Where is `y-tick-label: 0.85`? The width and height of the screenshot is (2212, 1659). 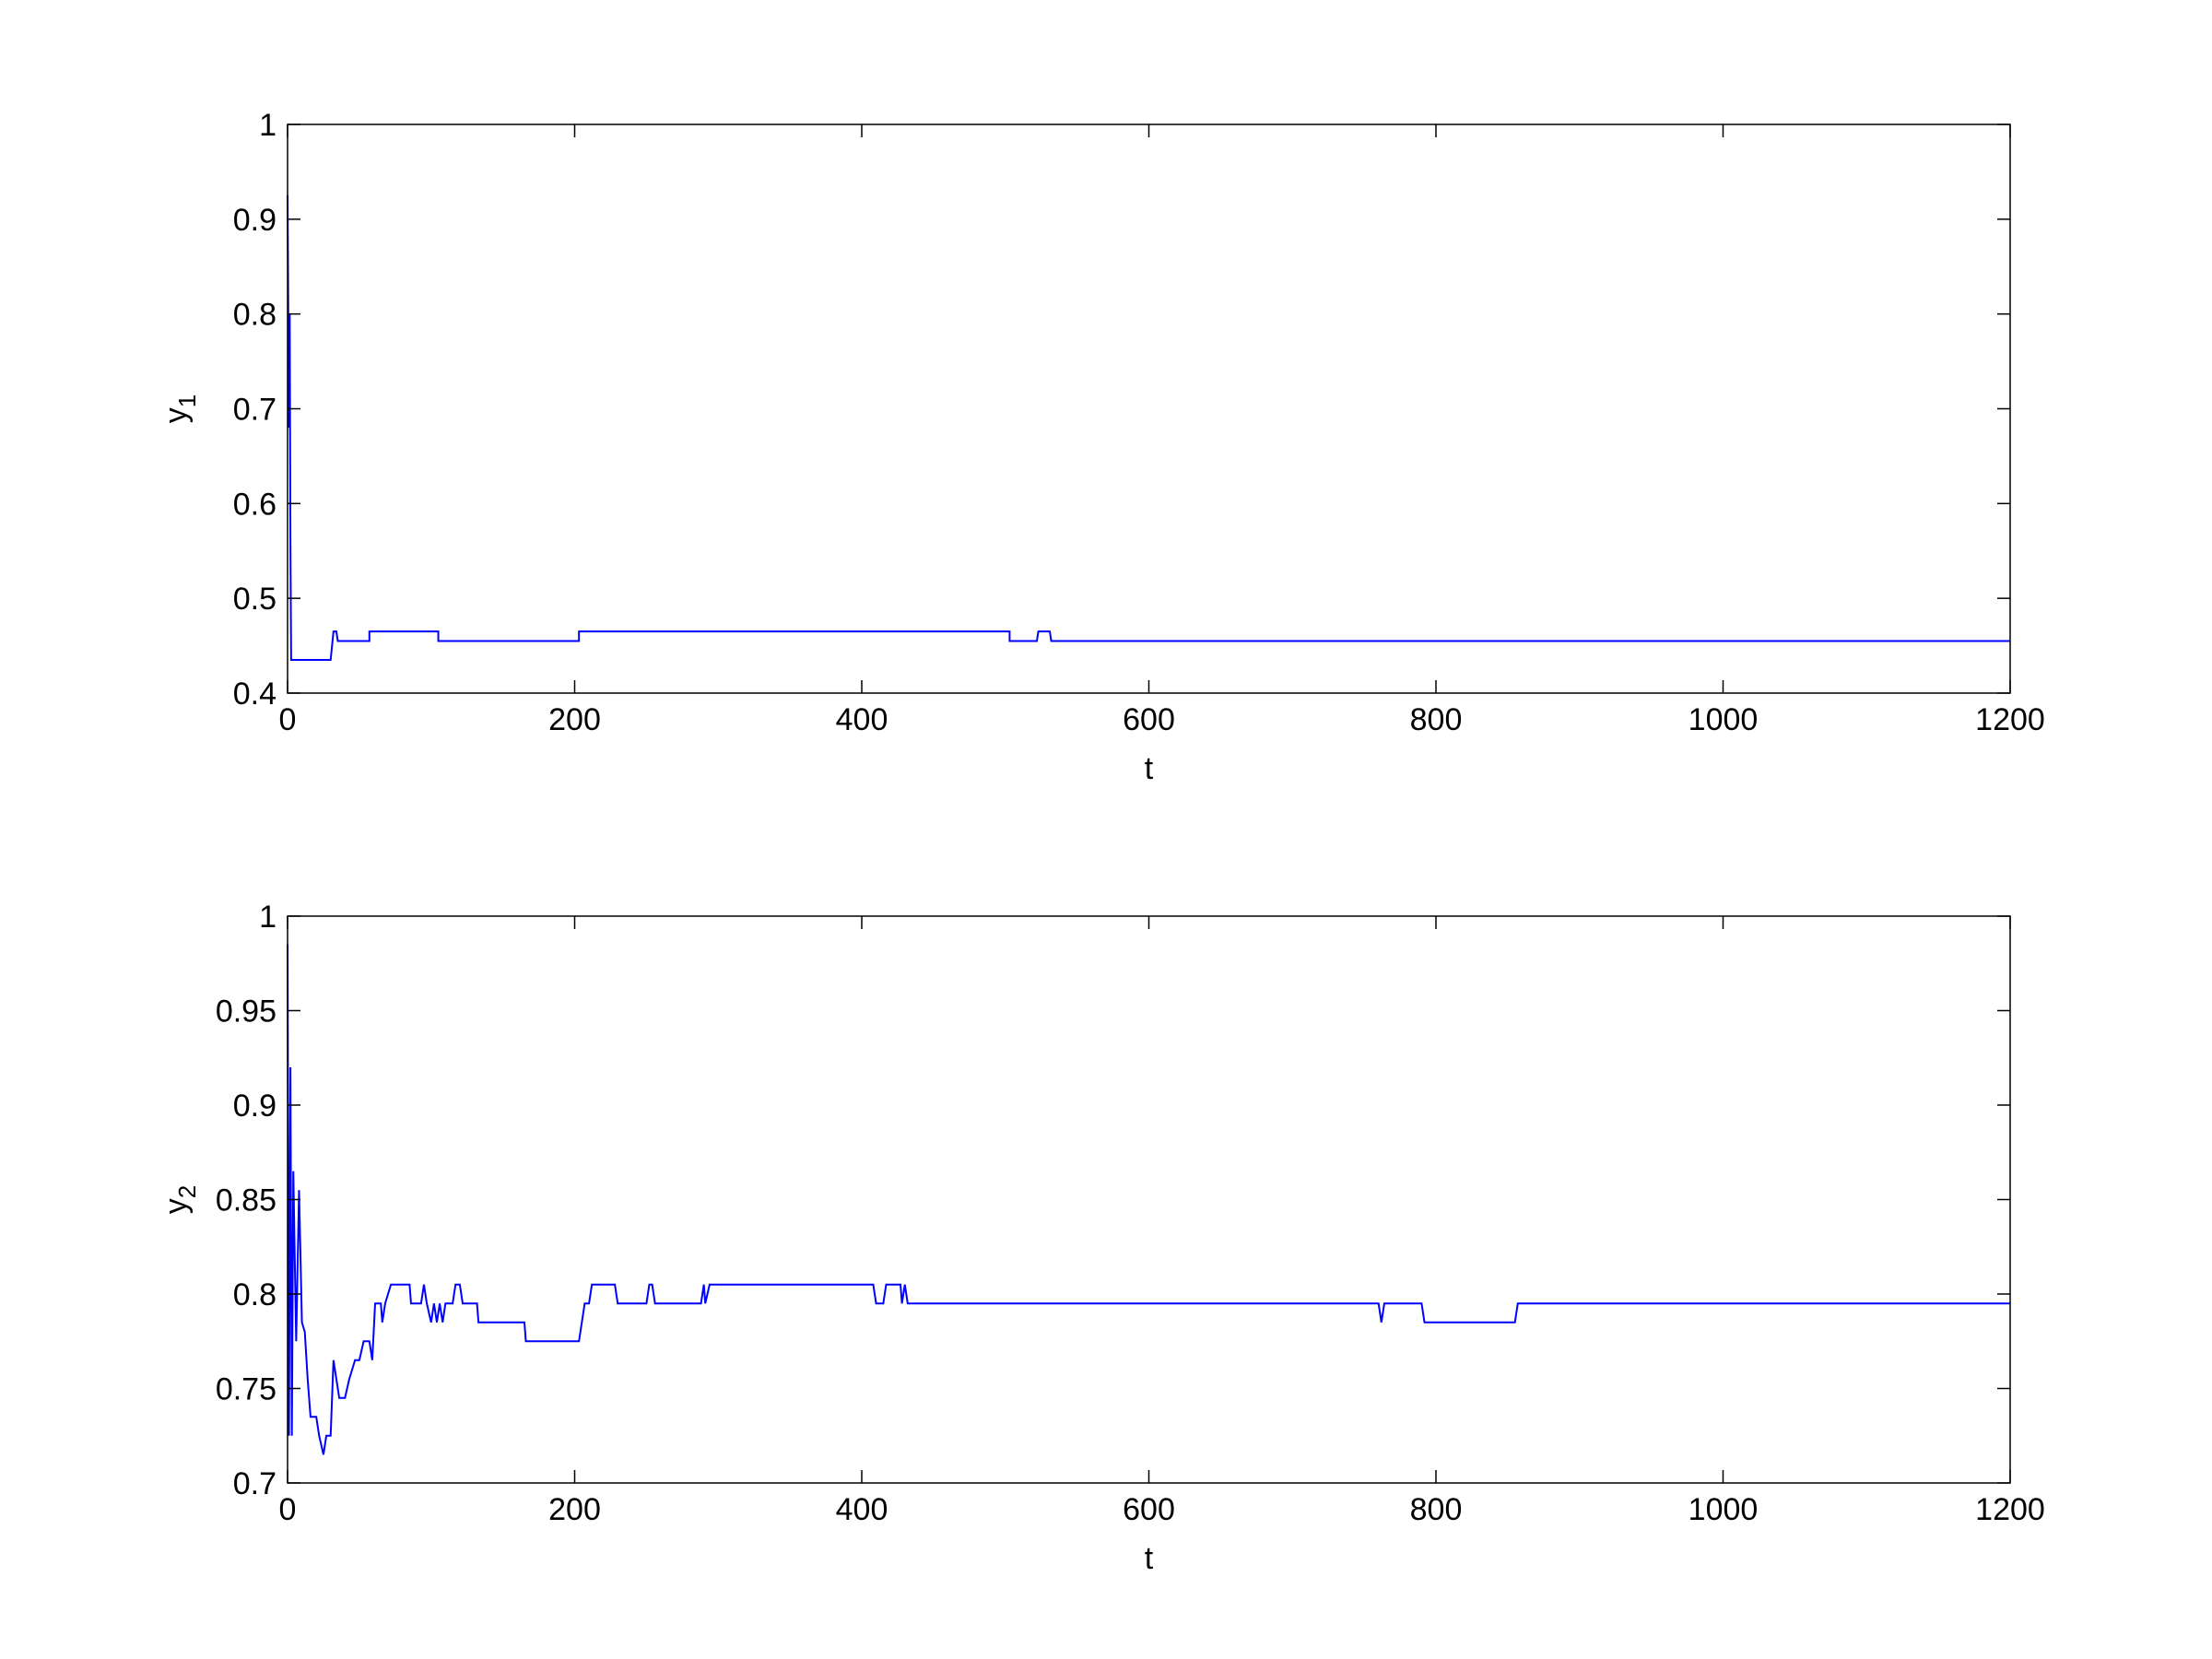 y-tick-label: 0.85 is located at coordinates (246, 1200).